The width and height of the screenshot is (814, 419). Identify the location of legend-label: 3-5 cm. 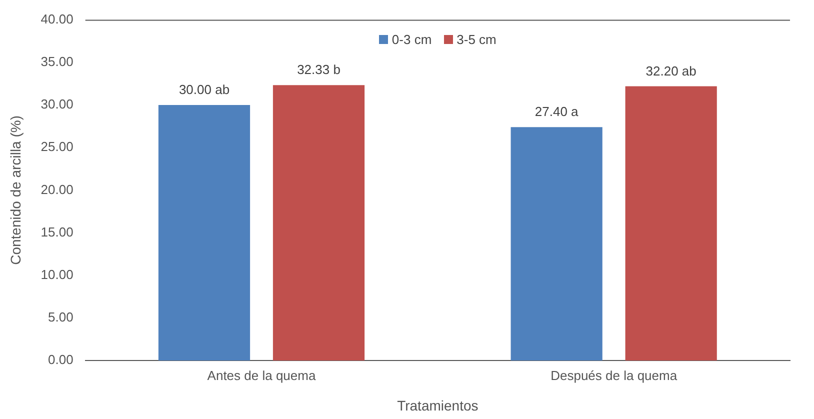
(476, 39).